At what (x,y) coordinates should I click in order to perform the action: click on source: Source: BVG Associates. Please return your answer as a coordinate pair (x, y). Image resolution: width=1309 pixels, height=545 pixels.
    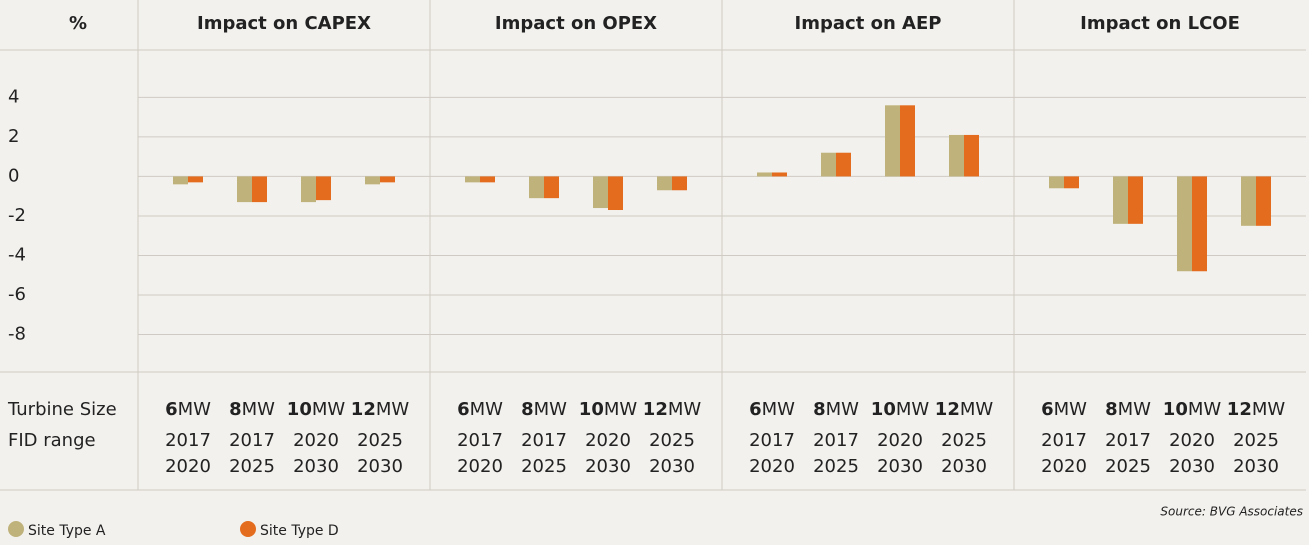
    Looking at the image, I should click on (1231, 512).